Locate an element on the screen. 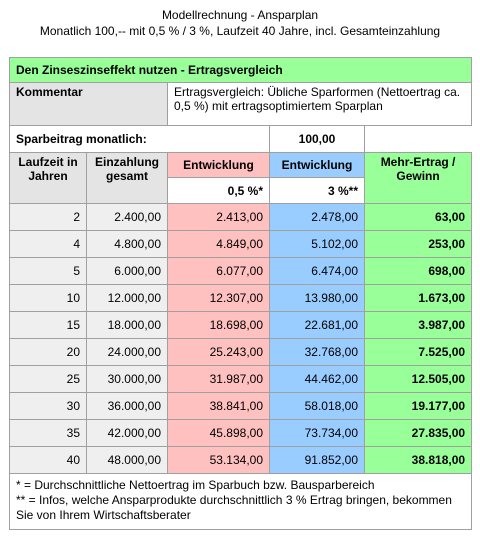 The image size is (480, 547). data-cell: 44.462,00 is located at coordinates (317, 379).